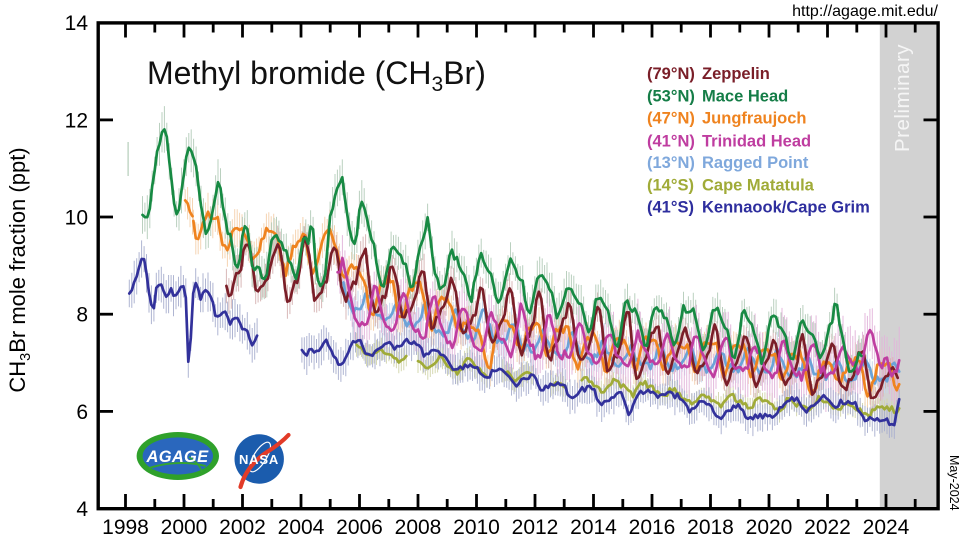 Image resolution: width=960 pixels, height=542 pixels. I want to click on svg-text:(41°N)Trinidad Head: (41°N) Trinidad Head, so click(729, 141).